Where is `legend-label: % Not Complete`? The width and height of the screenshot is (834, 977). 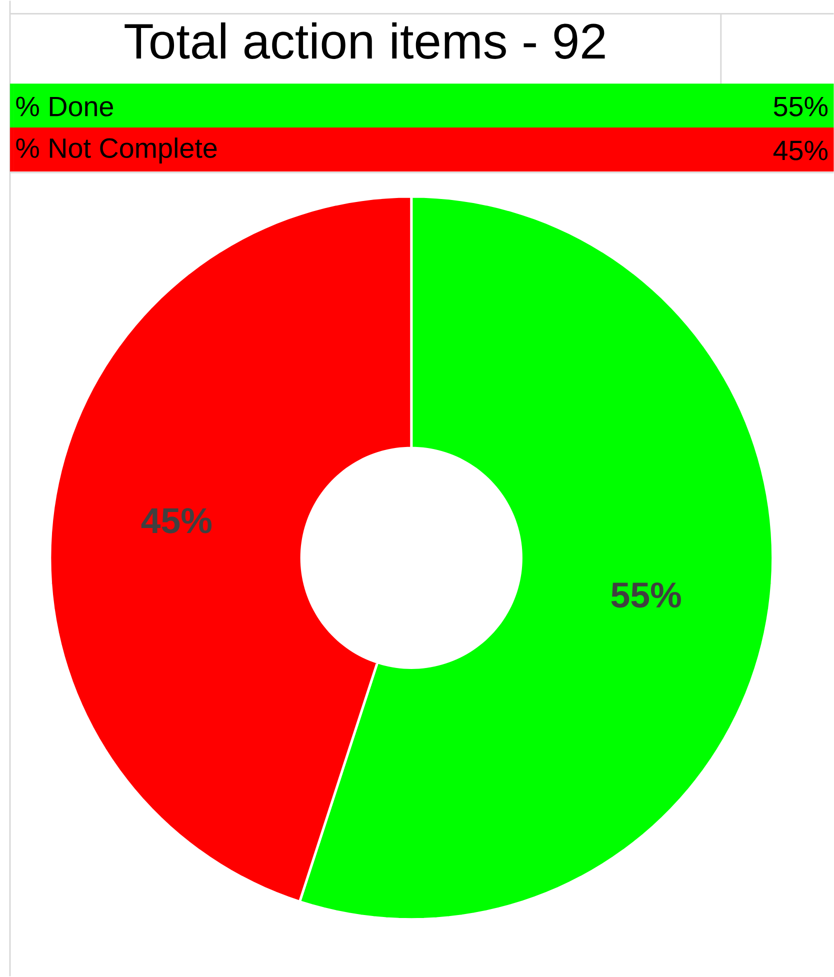
legend-label: % Not Complete is located at coordinates (116, 151).